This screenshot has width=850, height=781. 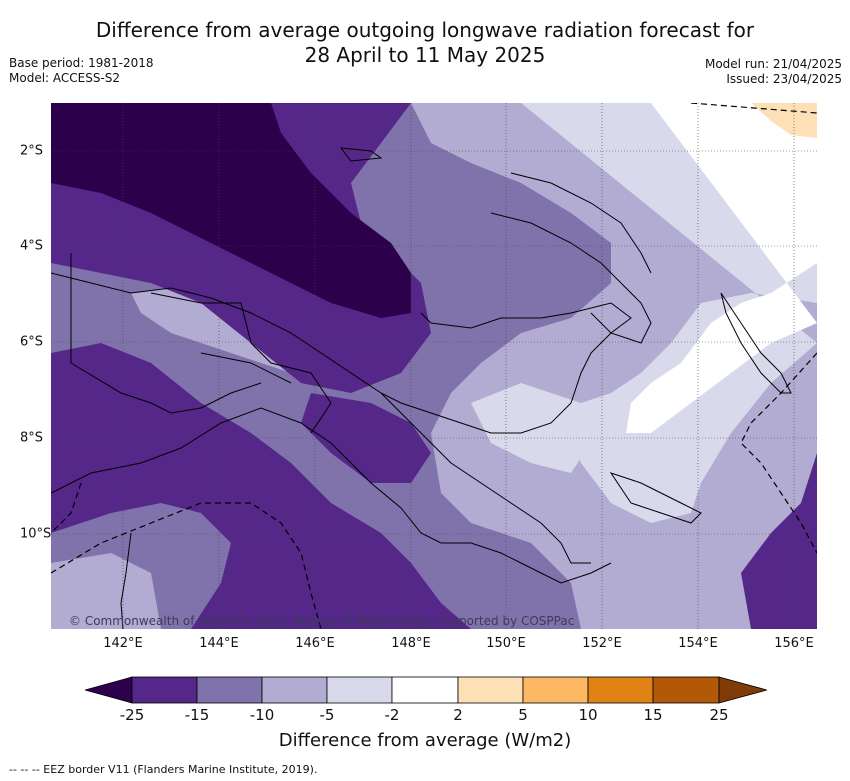 What do you see at coordinates (392, 715) in the screenshot?
I see `colorbar-tick: -2` at bounding box center [392, 715].